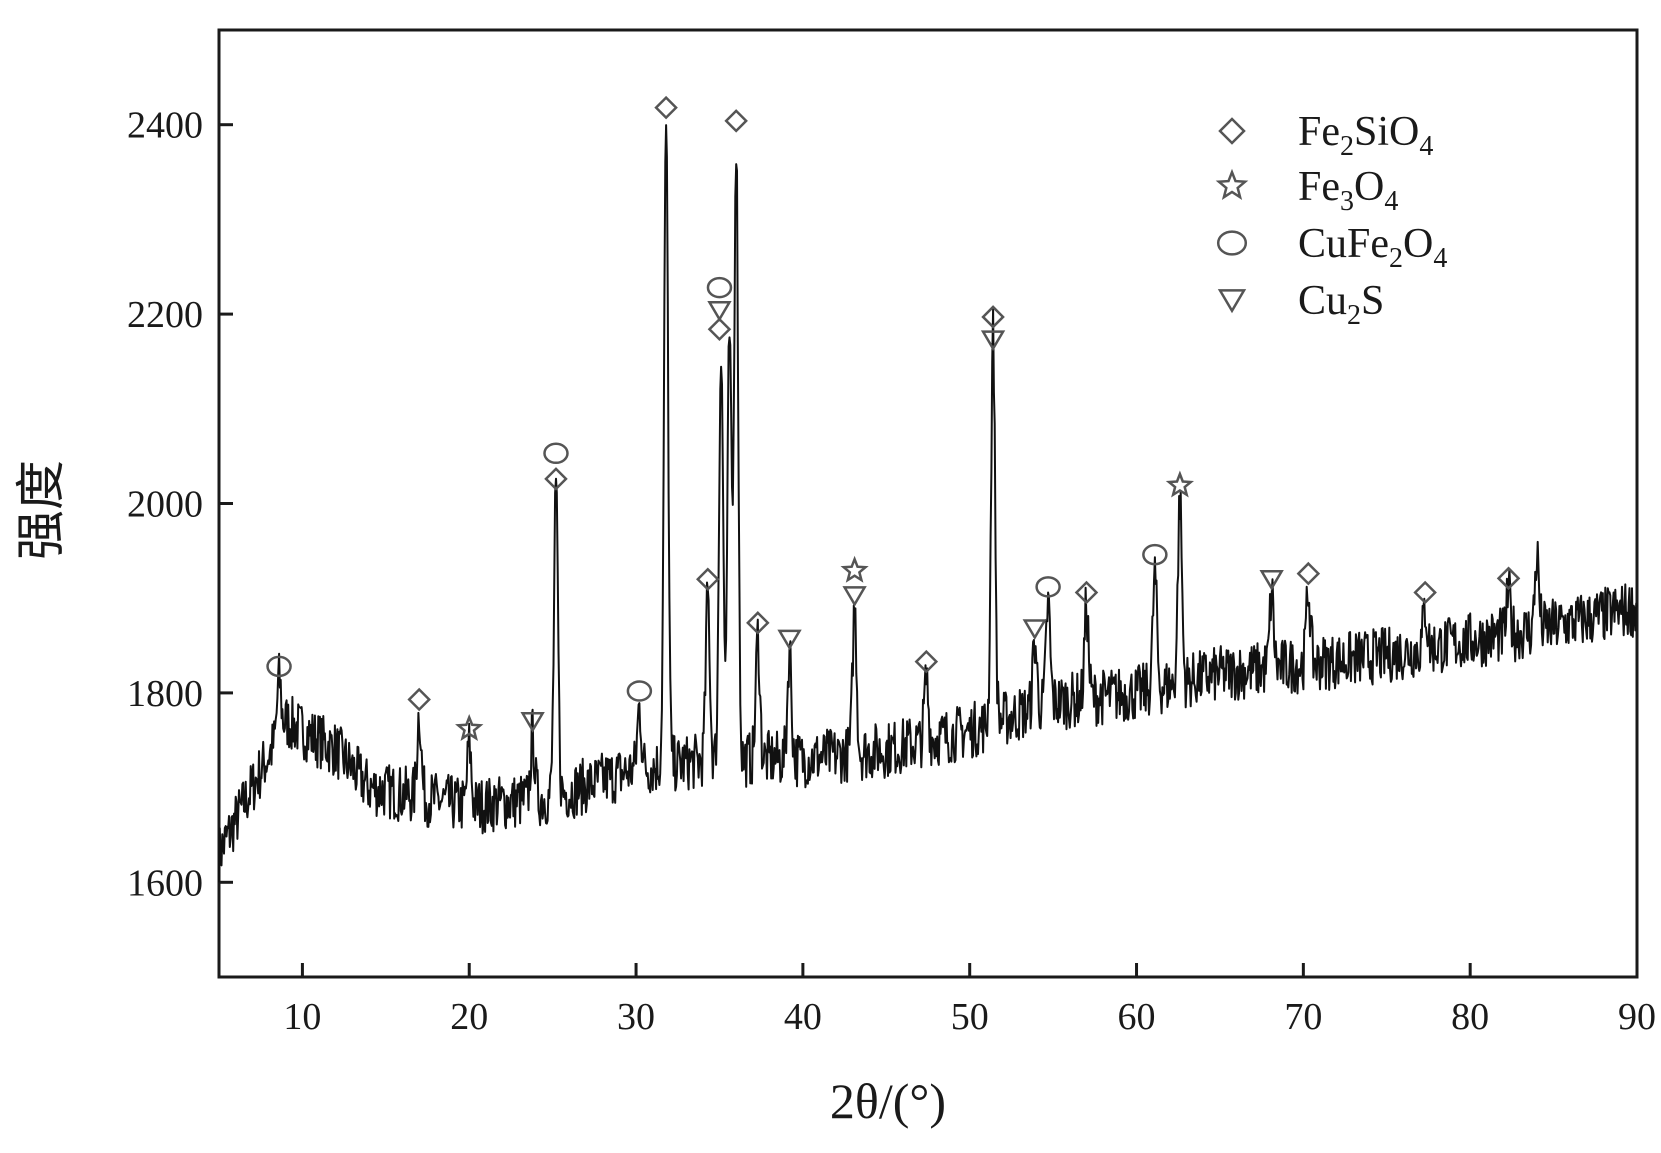 Image resolution: width=1661 pixels, height=1153 pixels. Describe the element at coordinates (41, 510) in the screenshot. I see `y-axis-title: 强度` at that location.